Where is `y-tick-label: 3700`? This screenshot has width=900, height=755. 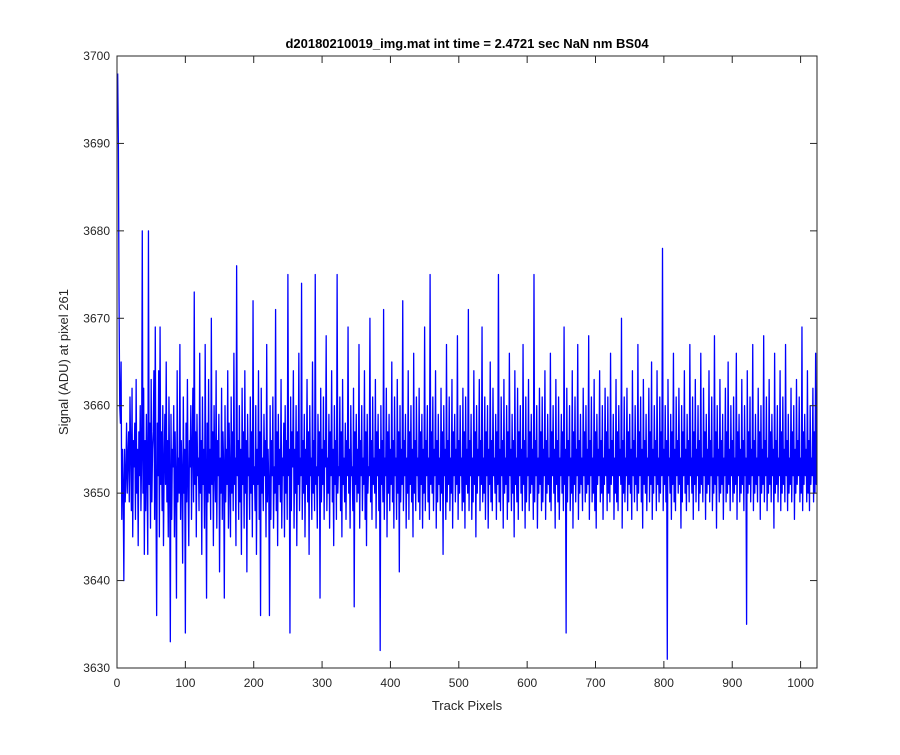 y-tick-label: 3700 is located at coordinates (96, 56).